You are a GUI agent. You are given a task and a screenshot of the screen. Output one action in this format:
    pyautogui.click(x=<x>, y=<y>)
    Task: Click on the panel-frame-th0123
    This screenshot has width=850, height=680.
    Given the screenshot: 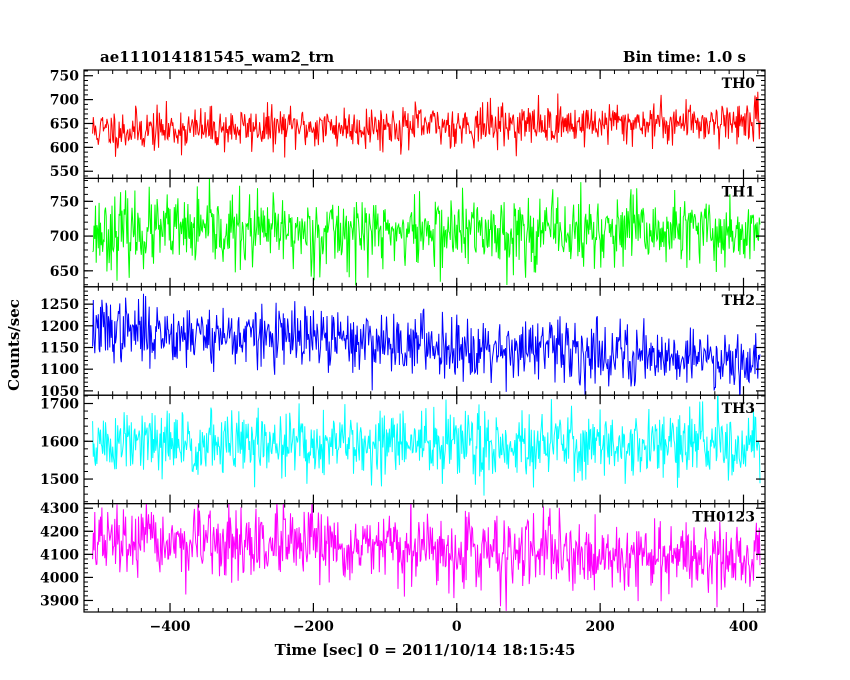 What is the action you would take?
    pyautogui.click(x=424, y=558)
    